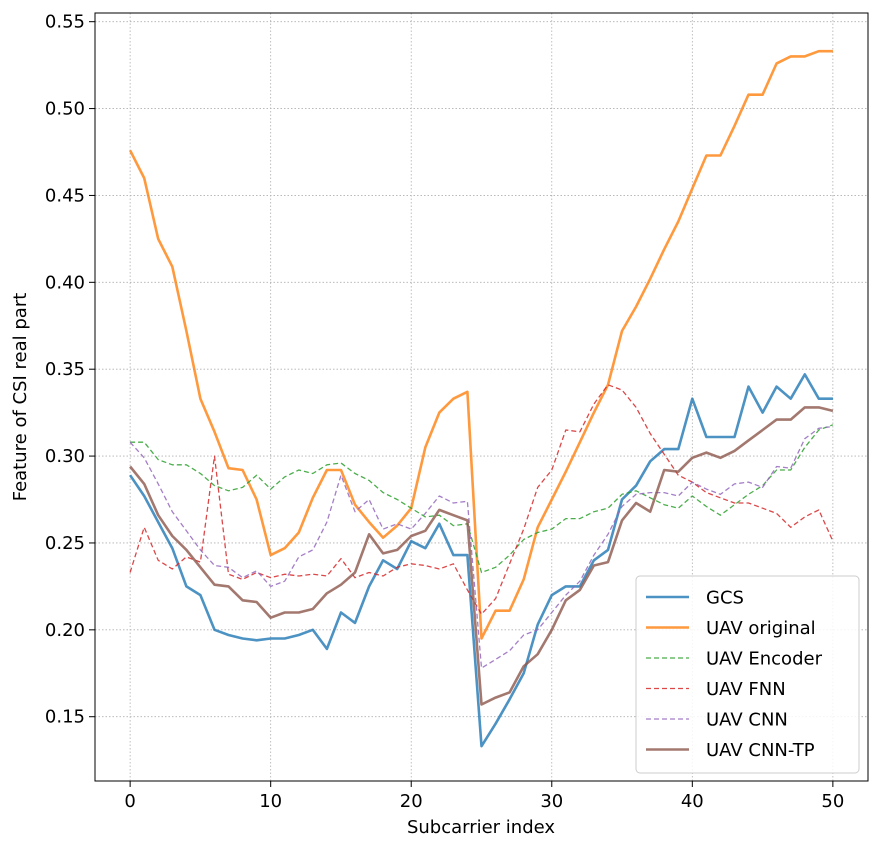  Describe the element at coordinates (65, 543) in the screenshot. I see `y-tick-label: 0.25` at that location.